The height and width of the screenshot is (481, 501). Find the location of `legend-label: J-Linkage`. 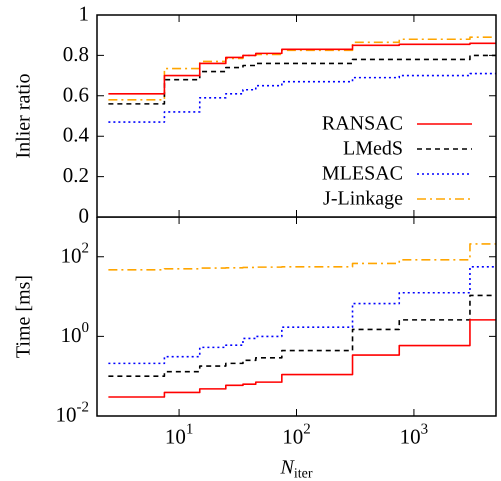

legend-label: J-Linkage is located at coordinates (363, 198).